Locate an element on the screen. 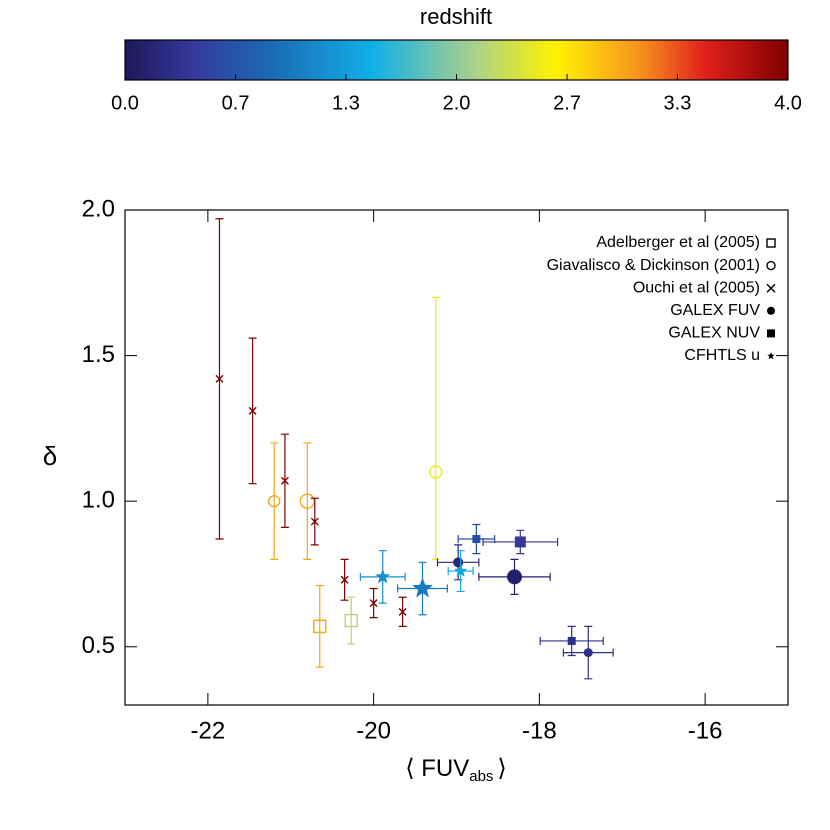 This screenshot has height=830, width=830. colorbar-title: redshift is located at coordinates (456, 16).